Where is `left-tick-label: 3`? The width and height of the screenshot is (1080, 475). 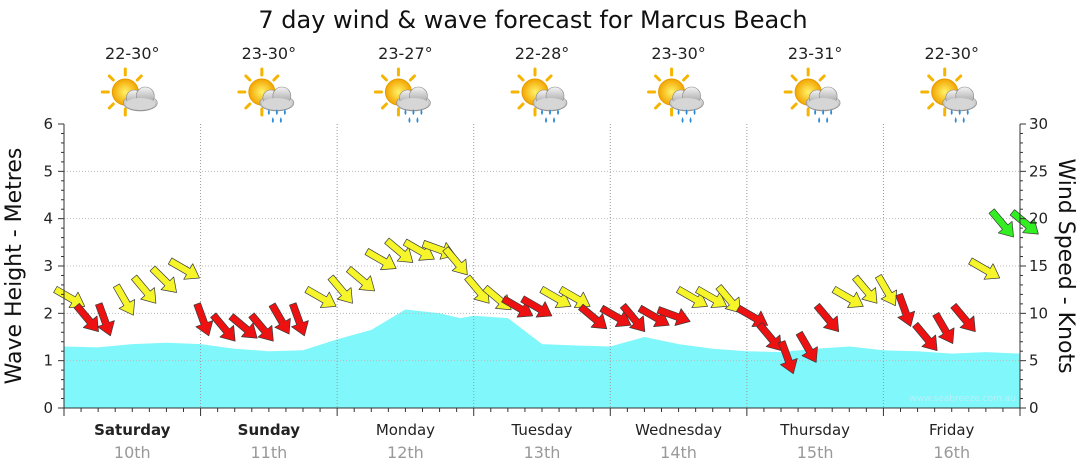 left-tick-label: 3 is located at coordinates (48, 266).